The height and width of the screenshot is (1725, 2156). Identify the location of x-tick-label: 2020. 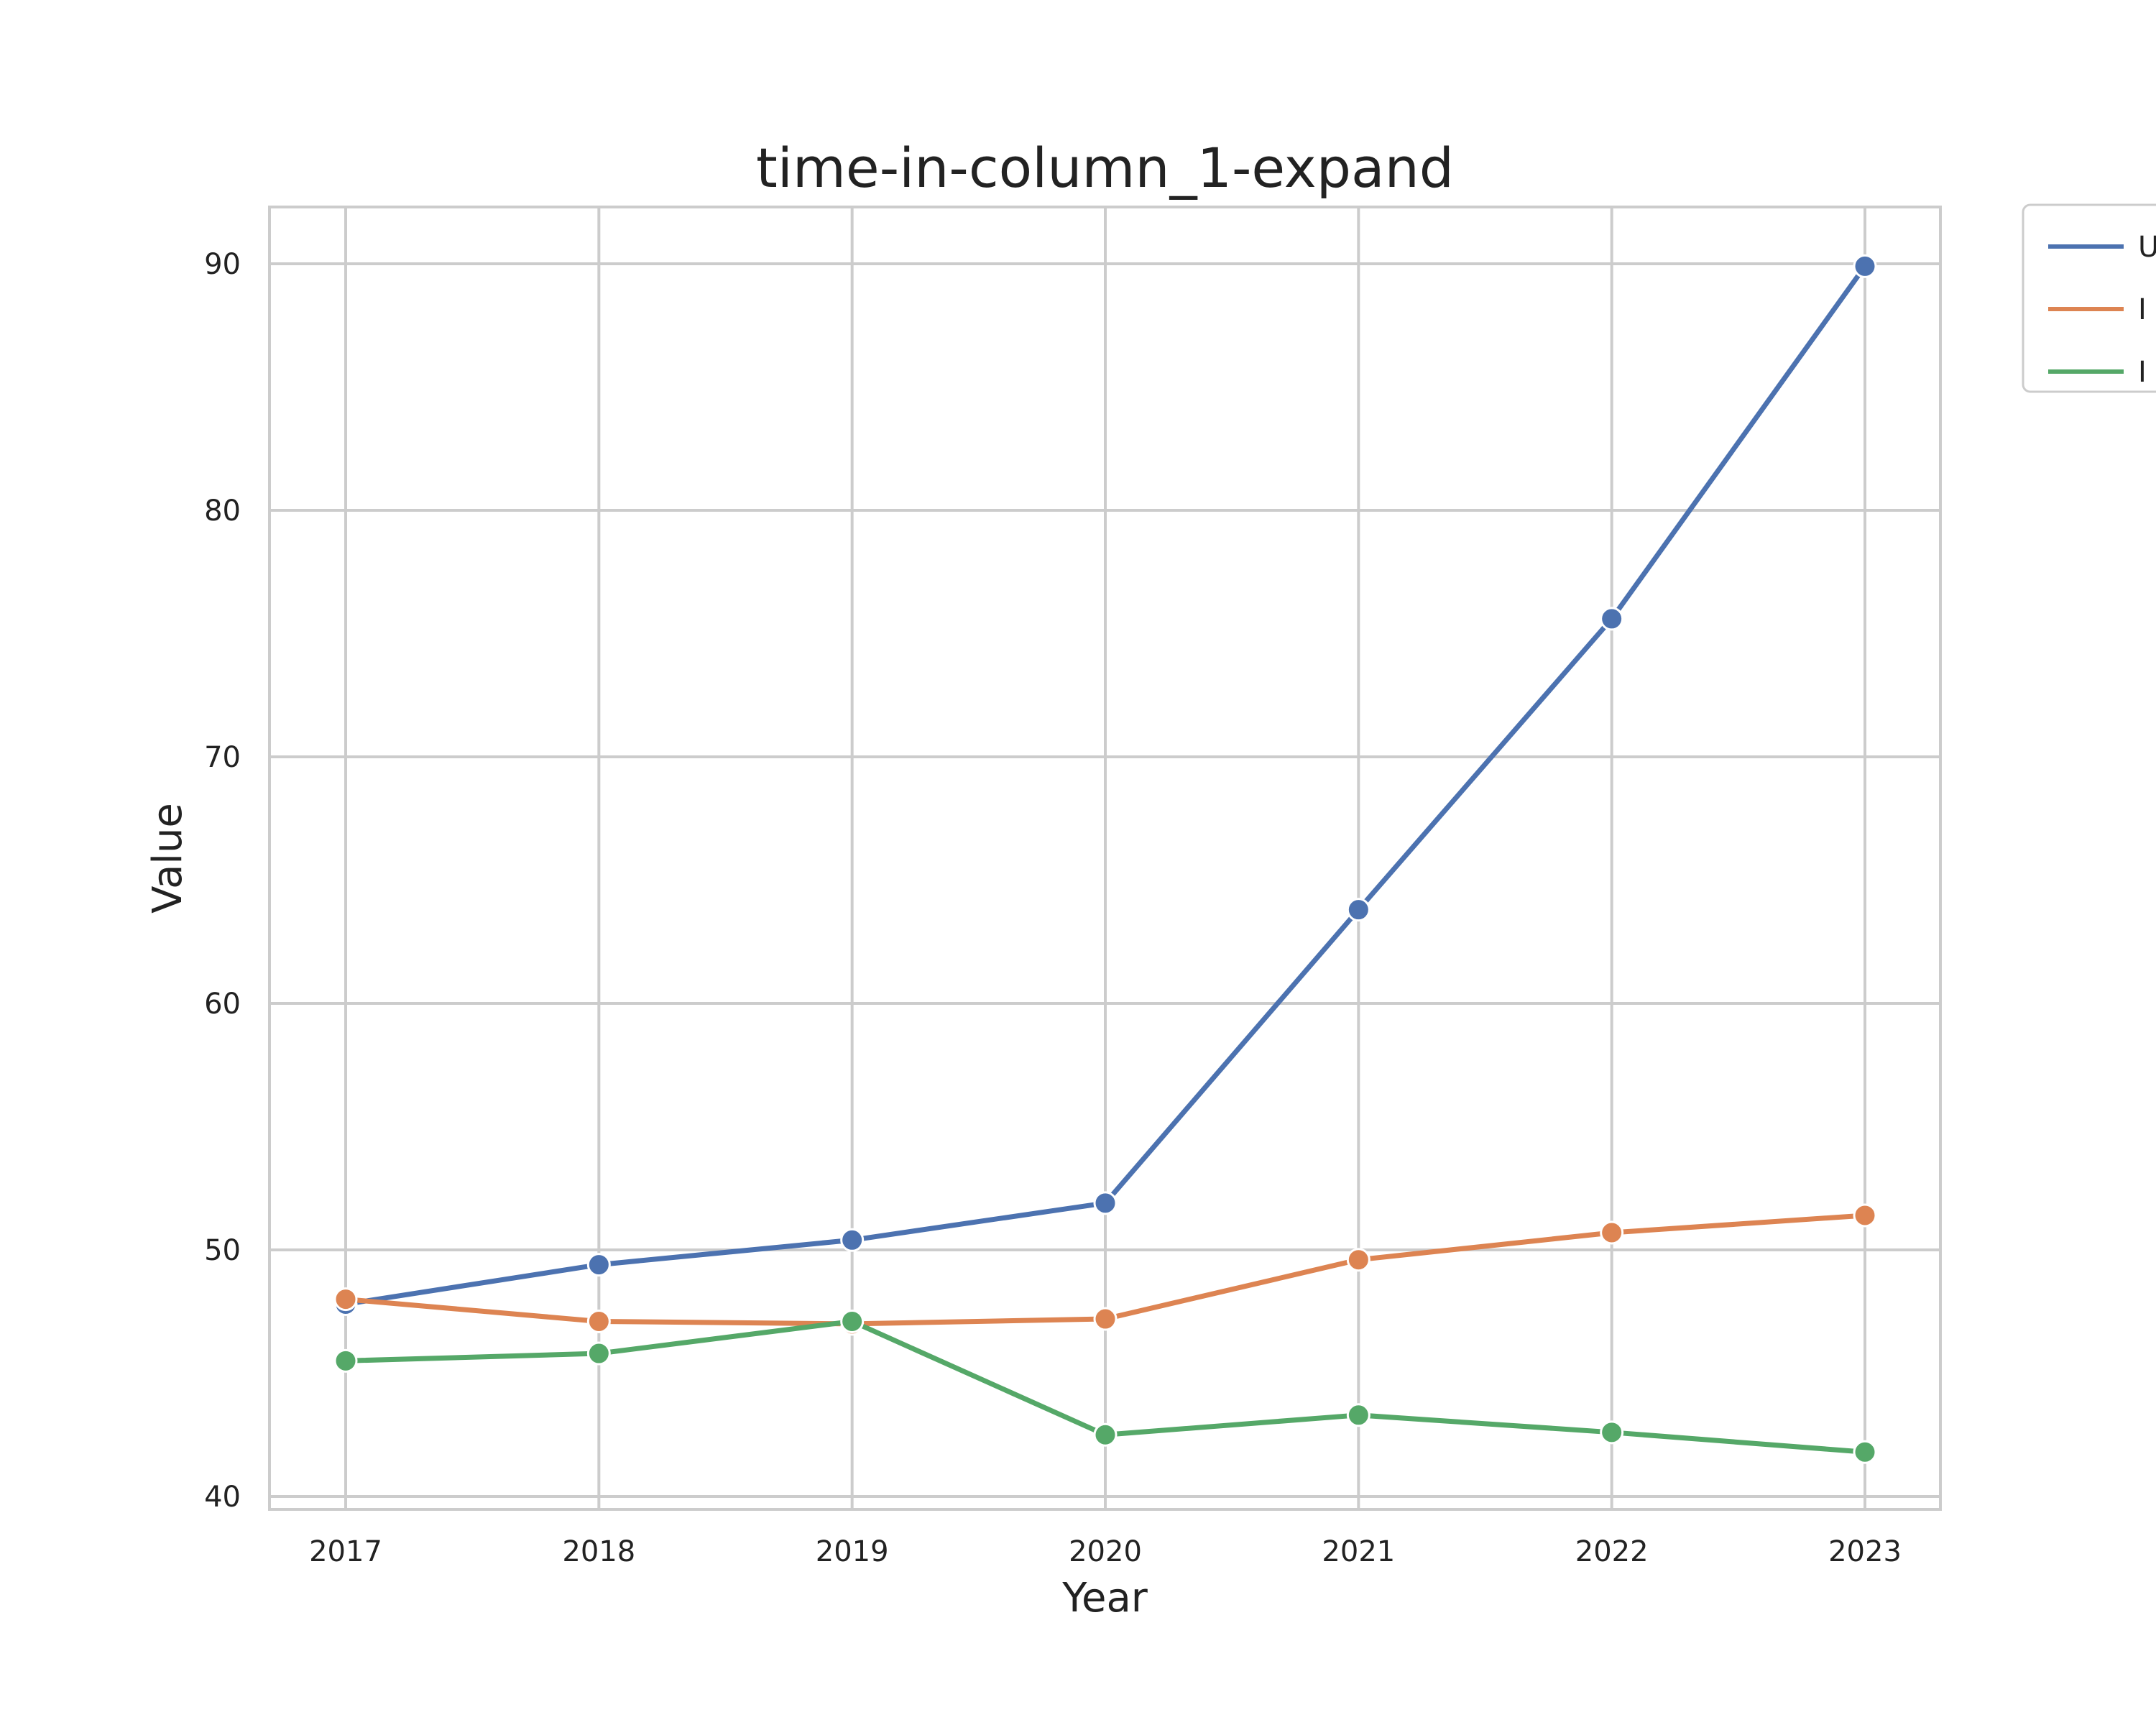
(1106, 1551).